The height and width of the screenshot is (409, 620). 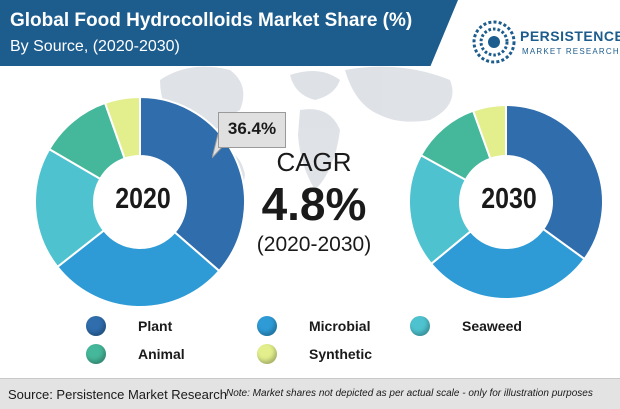 I want to click on cagr-label: CAGR, so click(x=314, y=162).